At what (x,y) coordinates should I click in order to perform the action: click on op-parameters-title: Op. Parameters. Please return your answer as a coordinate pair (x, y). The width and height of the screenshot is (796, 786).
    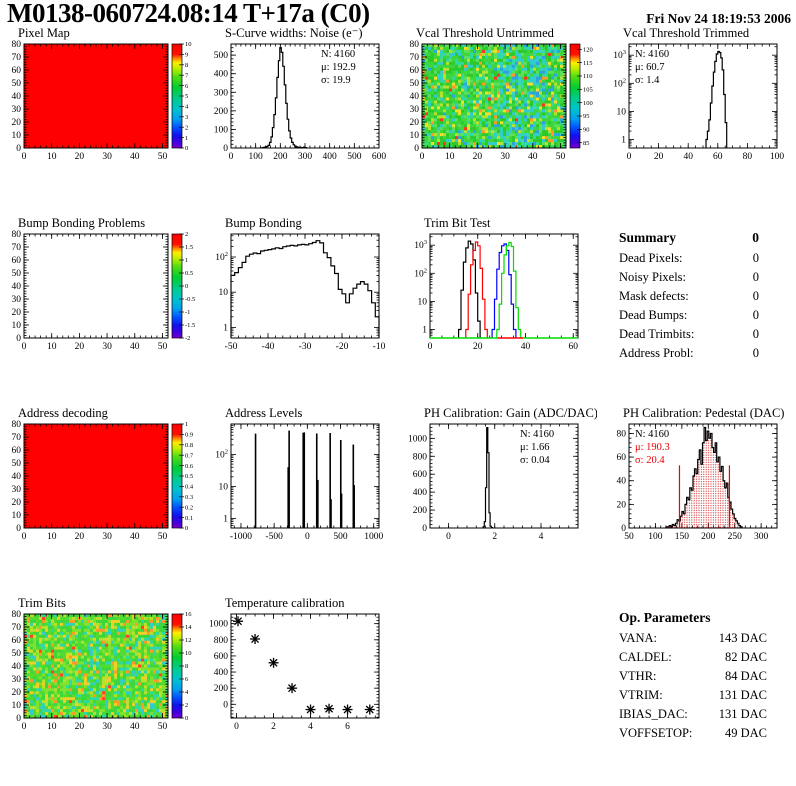
    Looking at the image, I should click on (693, 617).